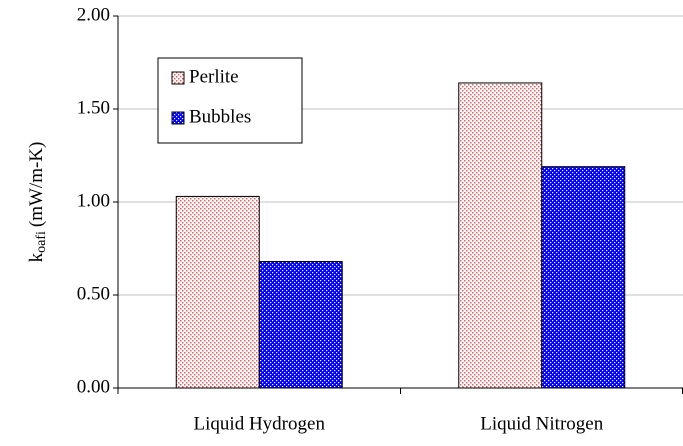 Image resolution: width=683 pixels, height=446 pixels. What do you see at coordinates (93, 14) in the screenshot?
I see `y-tick-label: 2.00` at bounding box center [93, 14].